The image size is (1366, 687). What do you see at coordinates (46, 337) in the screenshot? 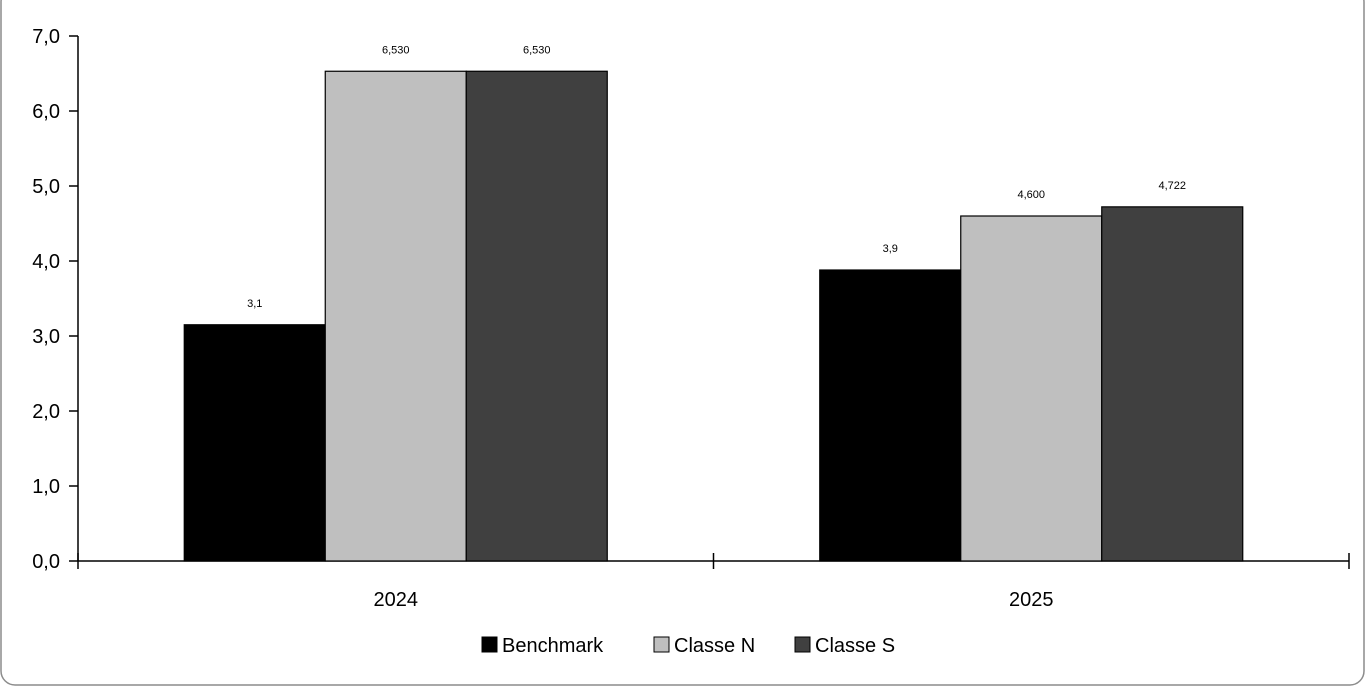
I see `y-tick-label: 3,0` at bounding box center [46, 337].